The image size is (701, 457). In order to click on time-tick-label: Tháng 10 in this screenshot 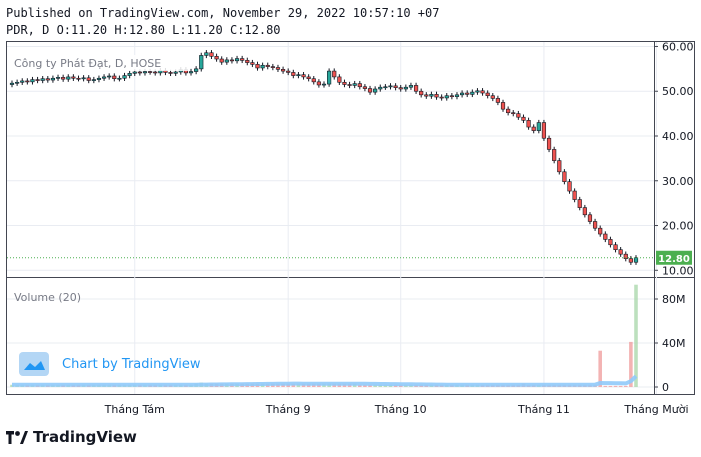, I will do `click(400, 409)`.